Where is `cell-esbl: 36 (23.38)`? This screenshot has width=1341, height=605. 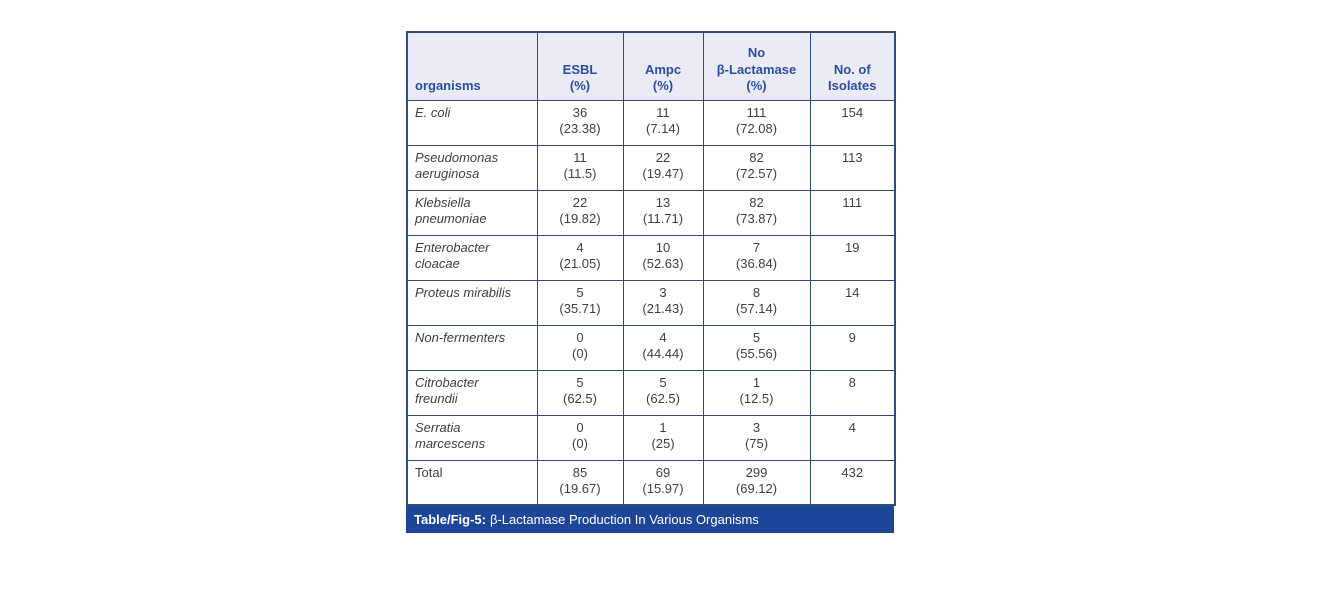 cell-esbl: 36 (23.38) is located at coordinates (580, 122).